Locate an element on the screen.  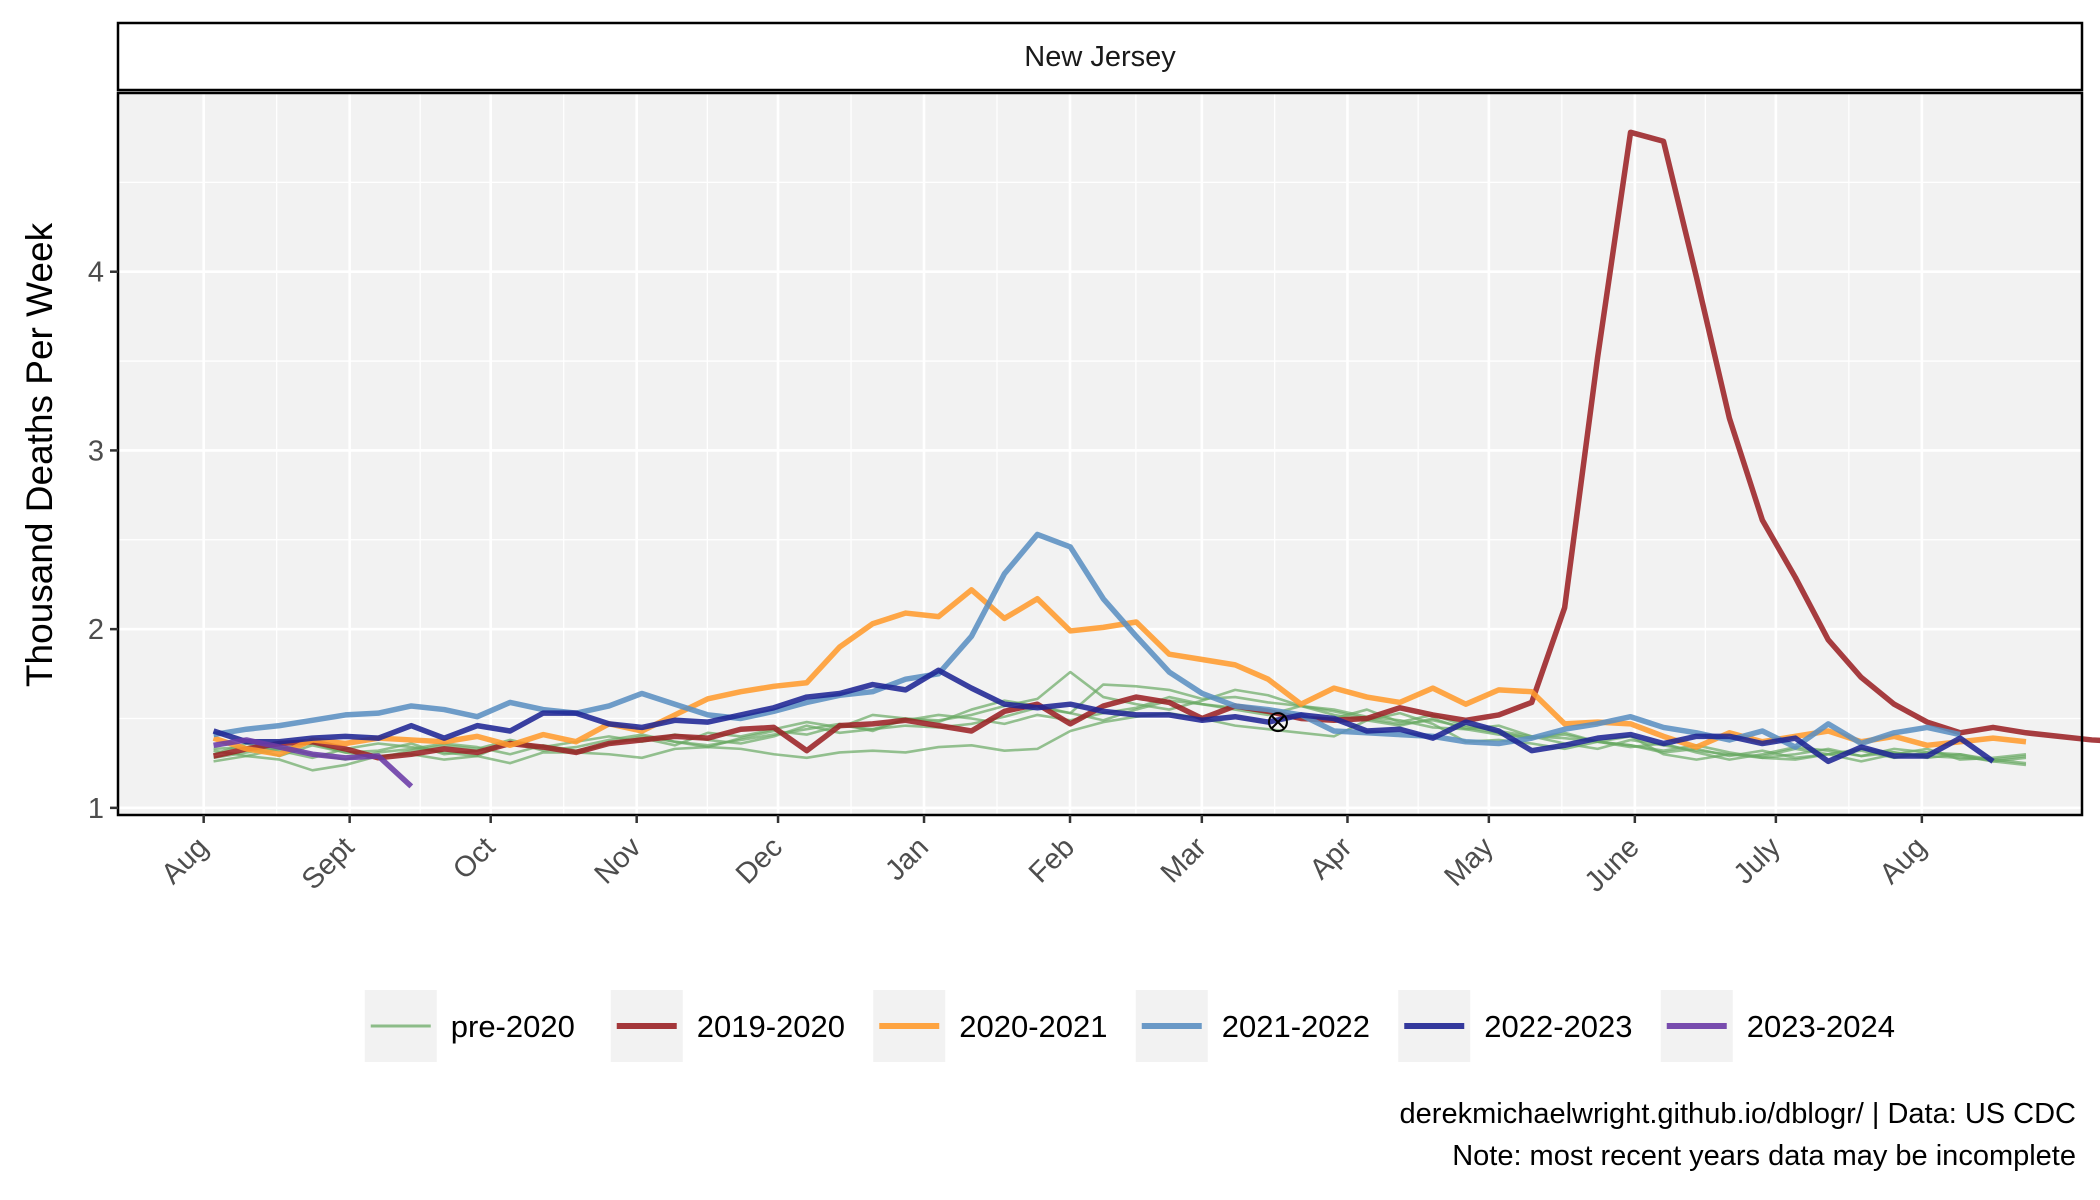
x-tick-label: Apr is located at coordinates (1331, 858).